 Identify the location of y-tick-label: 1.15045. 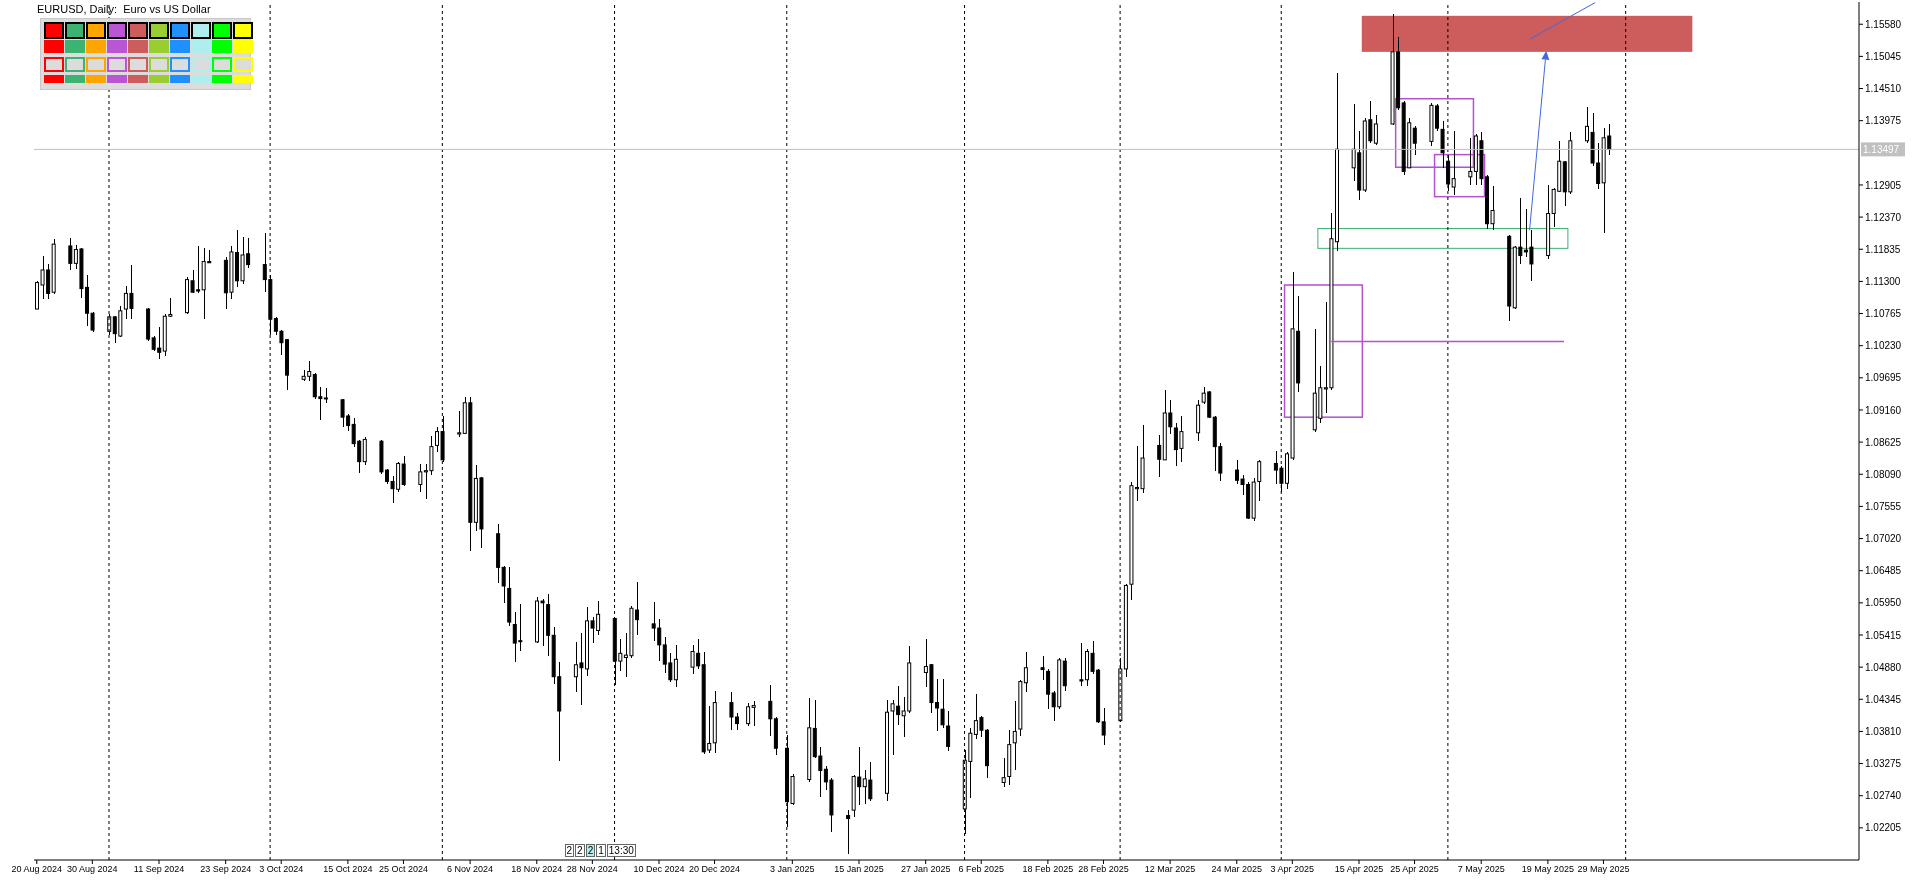
(1883, 56).